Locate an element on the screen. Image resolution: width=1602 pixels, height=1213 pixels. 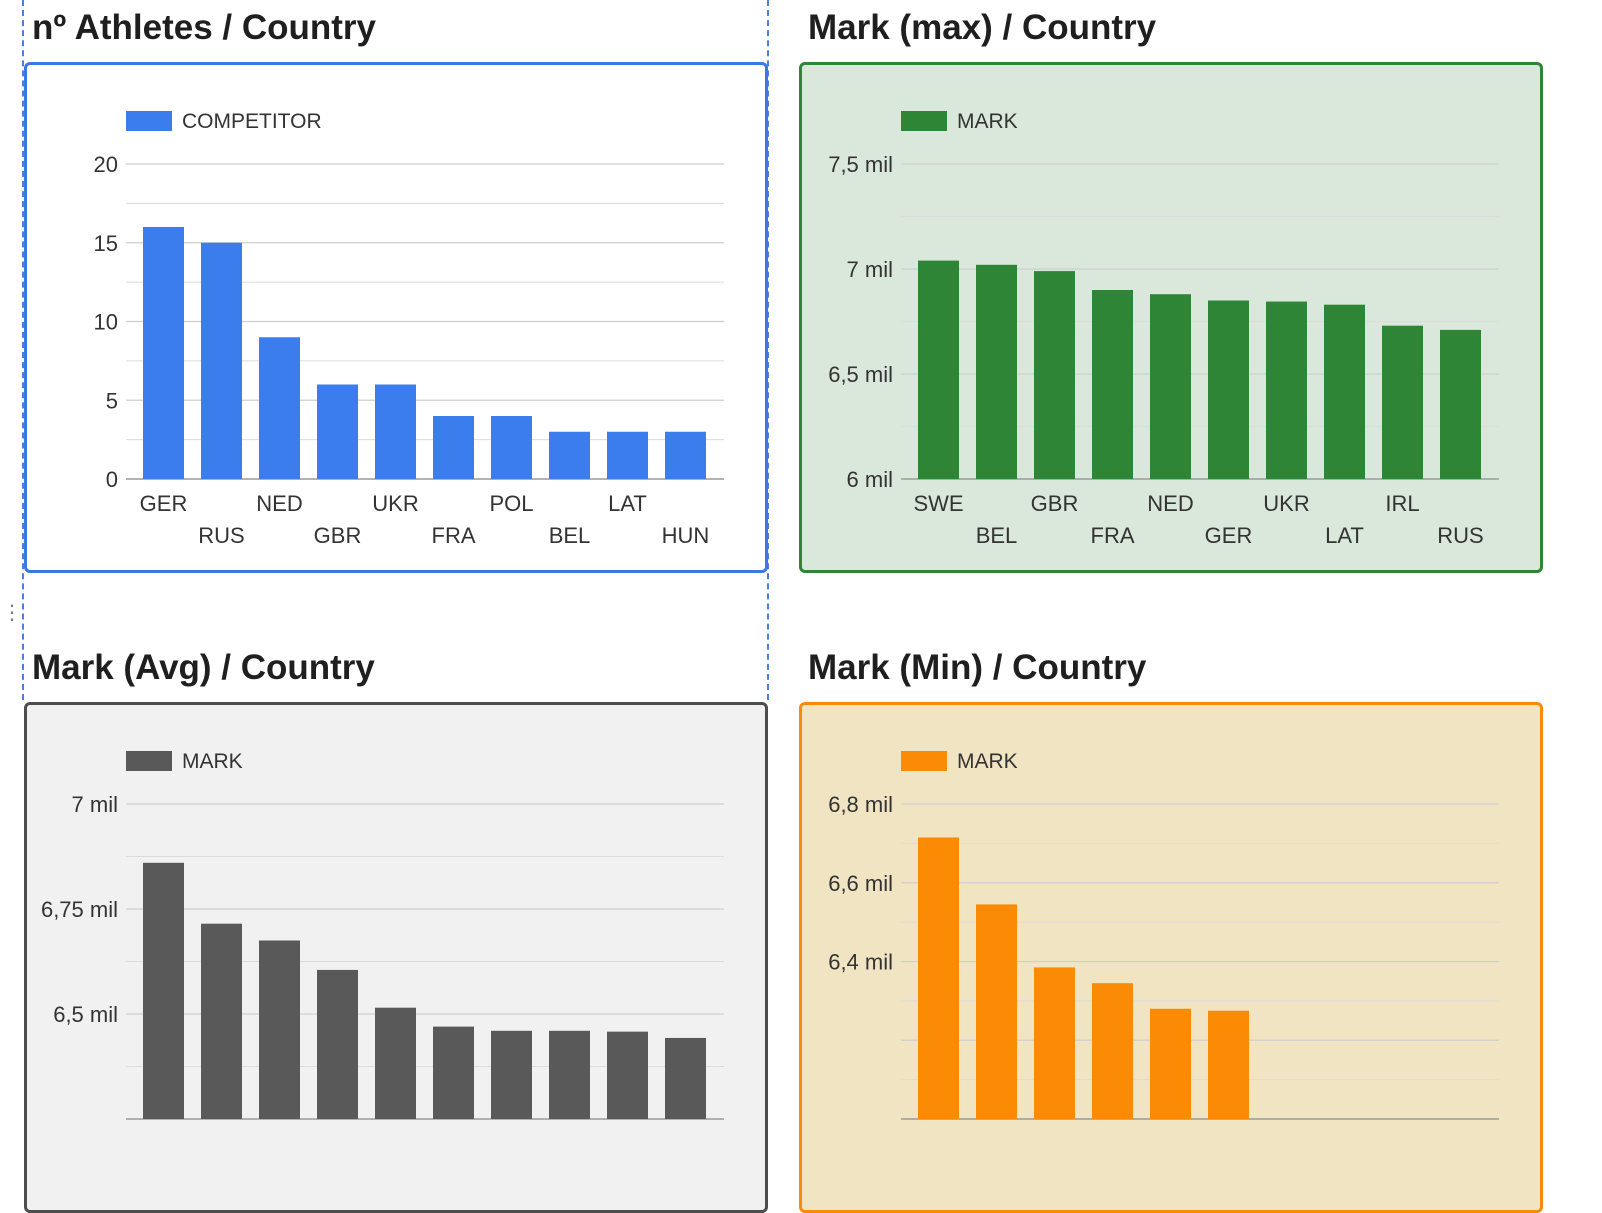
y-tick-label: 20 is located at coordinates (106, 164).